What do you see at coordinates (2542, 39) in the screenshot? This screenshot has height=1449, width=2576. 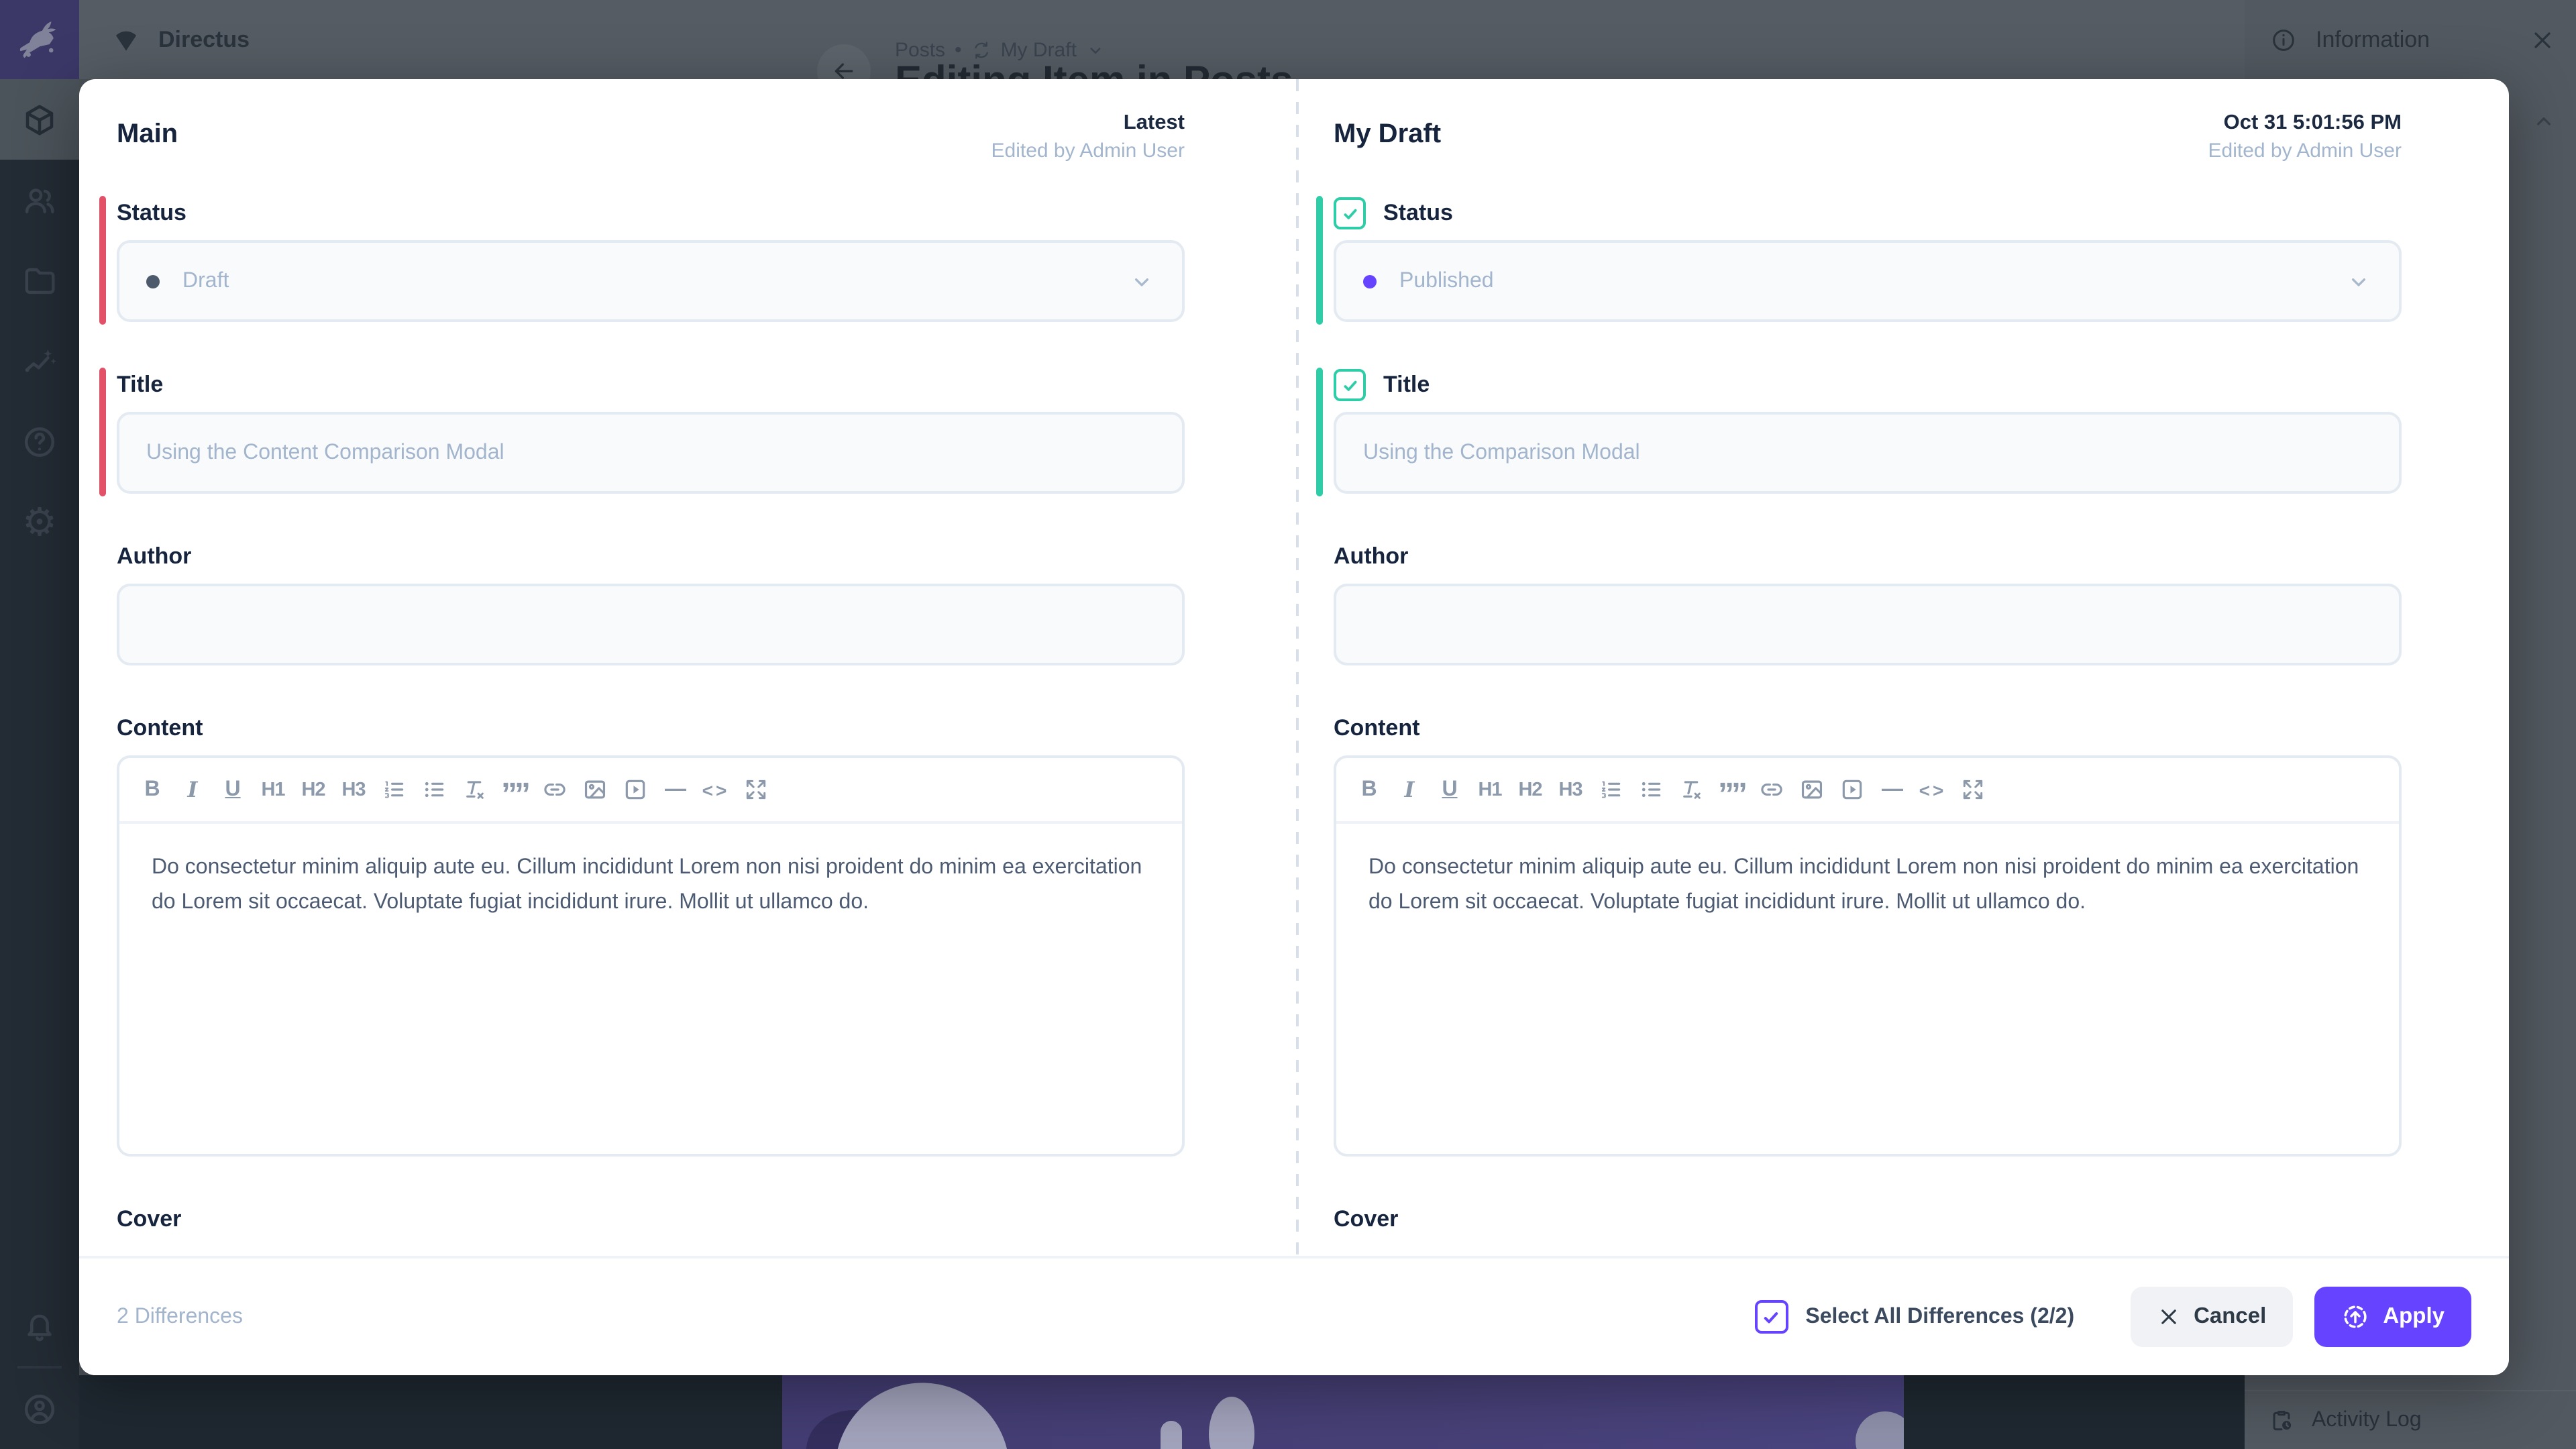 I see `close-sidebar-icon` at bounding box center [2542, 39].